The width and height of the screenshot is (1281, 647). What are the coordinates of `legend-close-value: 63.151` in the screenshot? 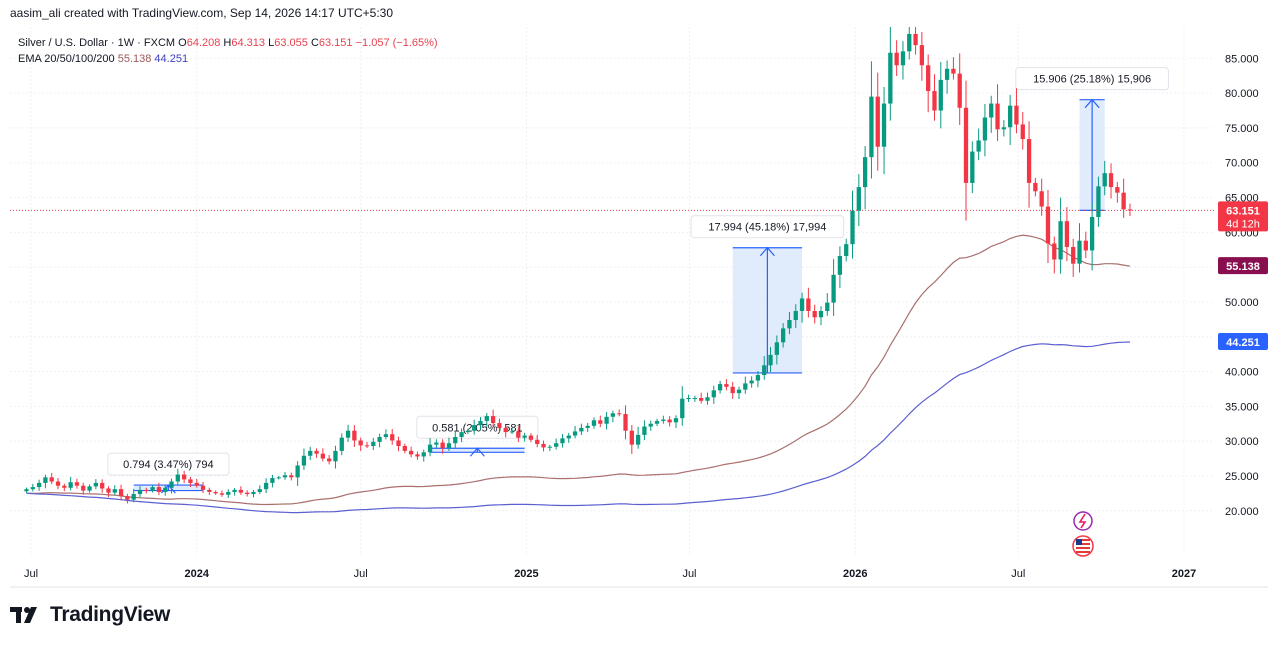 It's located at (335, 43).